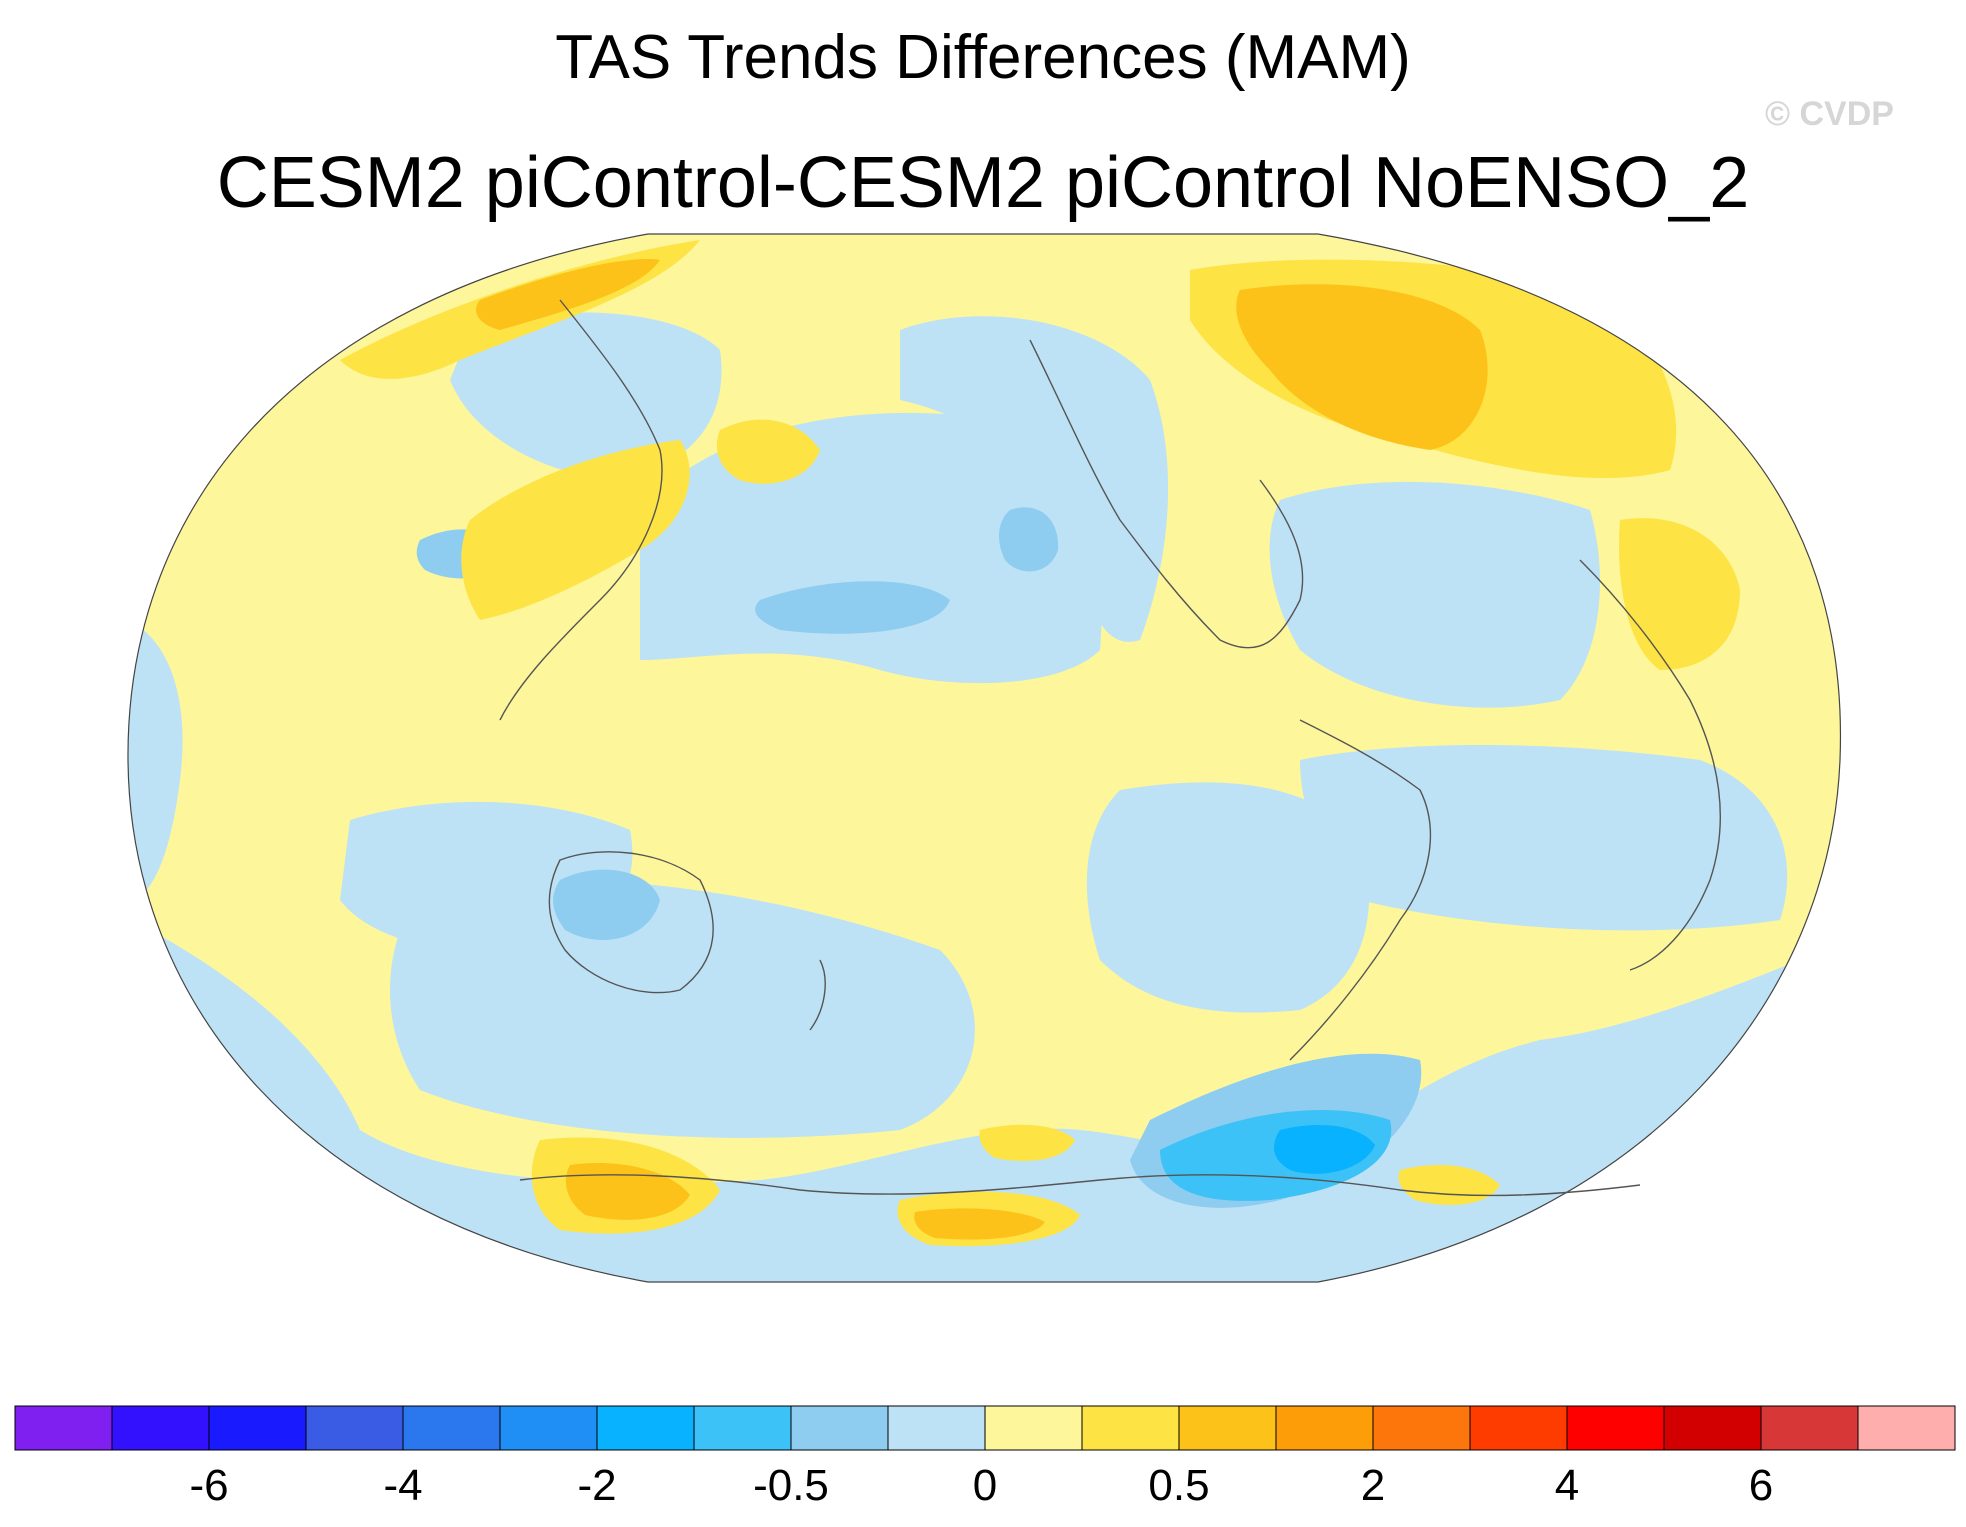 The height and width of the screenshot is (1527, 1966). I want to click on south-pacific-cool-region, so click(682, 1008).